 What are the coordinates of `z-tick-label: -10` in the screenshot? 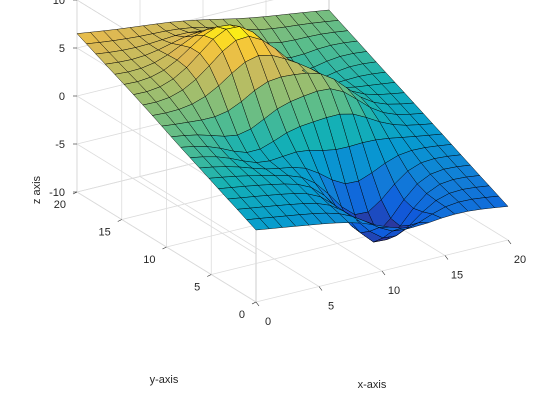 It's located at (57, 193).